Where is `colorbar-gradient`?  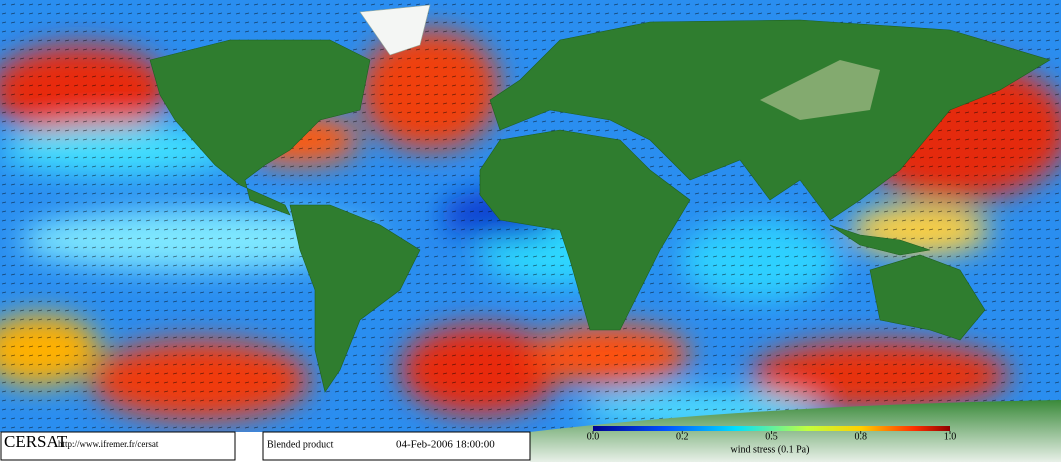
colorbar-gradient is located at coordinates (771, 428).